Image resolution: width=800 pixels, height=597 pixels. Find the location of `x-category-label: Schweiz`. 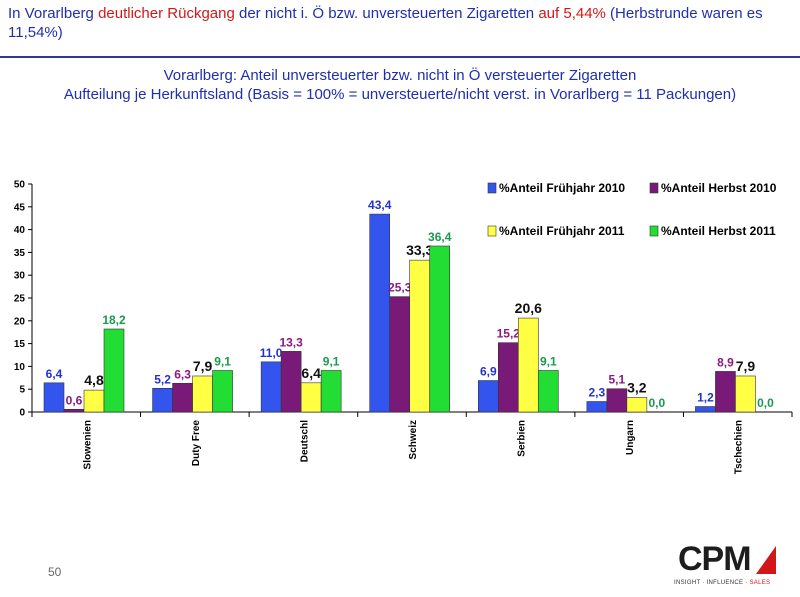

x-category-label: Schweiz is located at coordinates (413, 439).